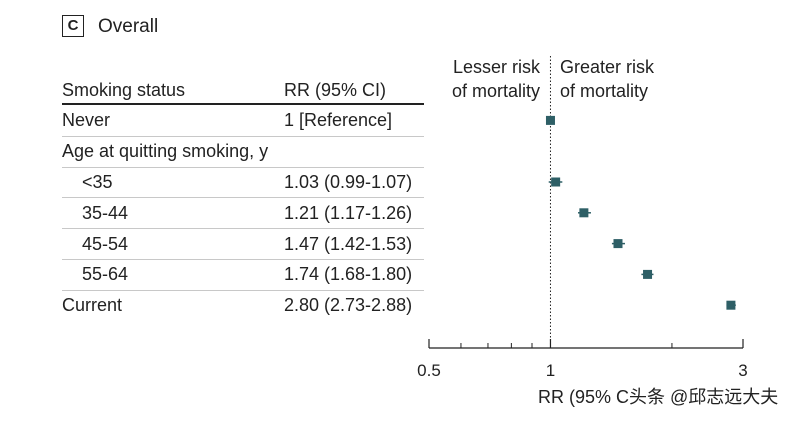  What do you see at coordinates (335, 90) in the screenshot?
I see `column-header-rr: RR (95% CI)` at bounding box center [335, 90].